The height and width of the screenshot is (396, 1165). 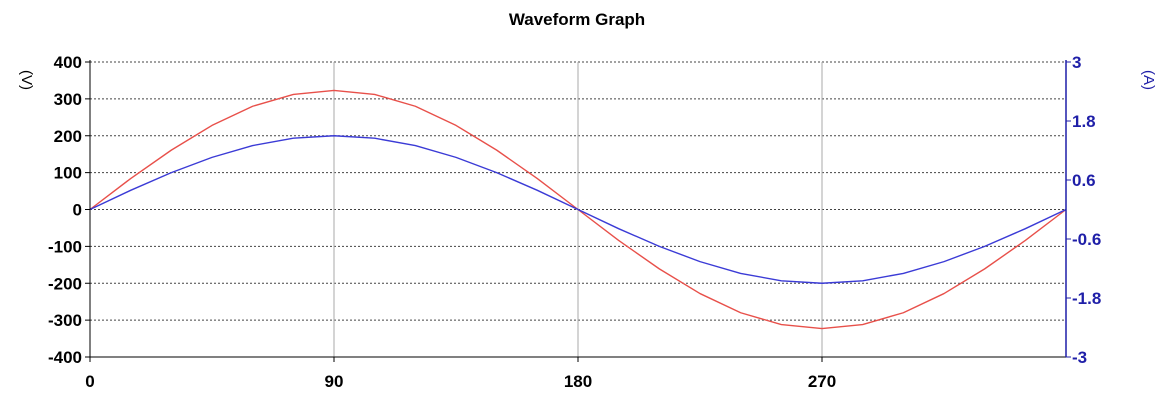 I want to click on left-axis-unit-label: (V), so click(x=26, y=80).